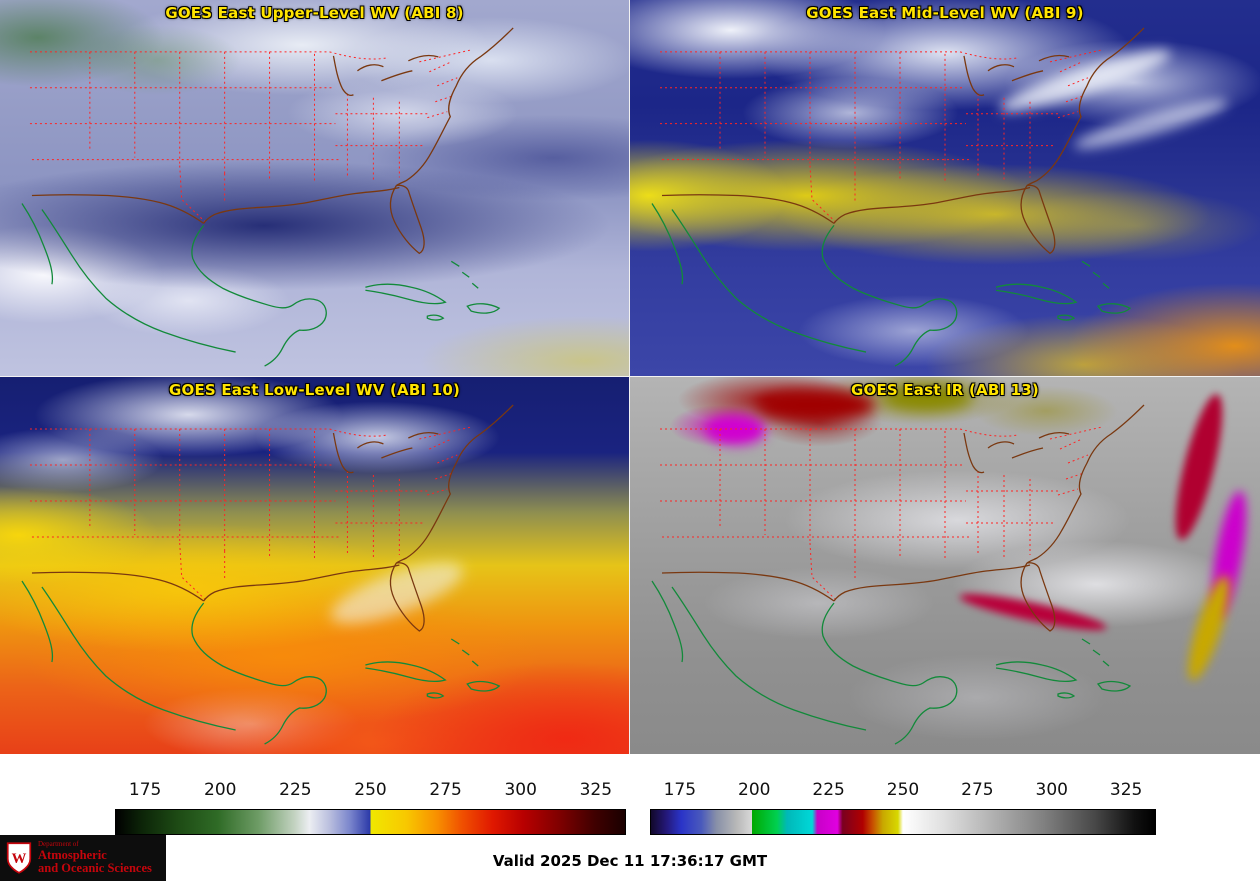  I want to click on cold-top-blob-red, so click(816, 405).